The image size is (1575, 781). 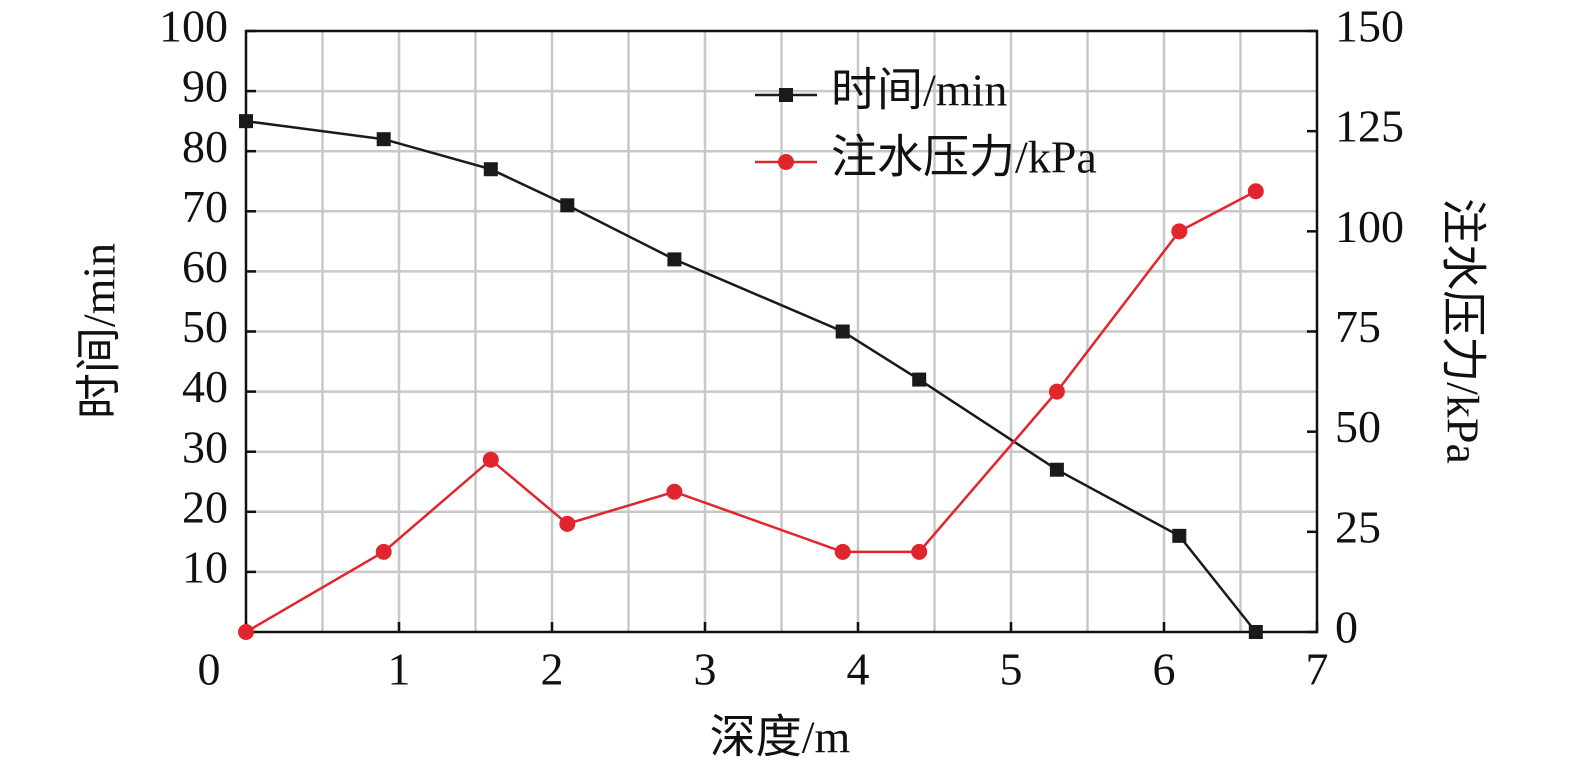 I want to click on y-tick-label: 40, so click(x=205, y=386).